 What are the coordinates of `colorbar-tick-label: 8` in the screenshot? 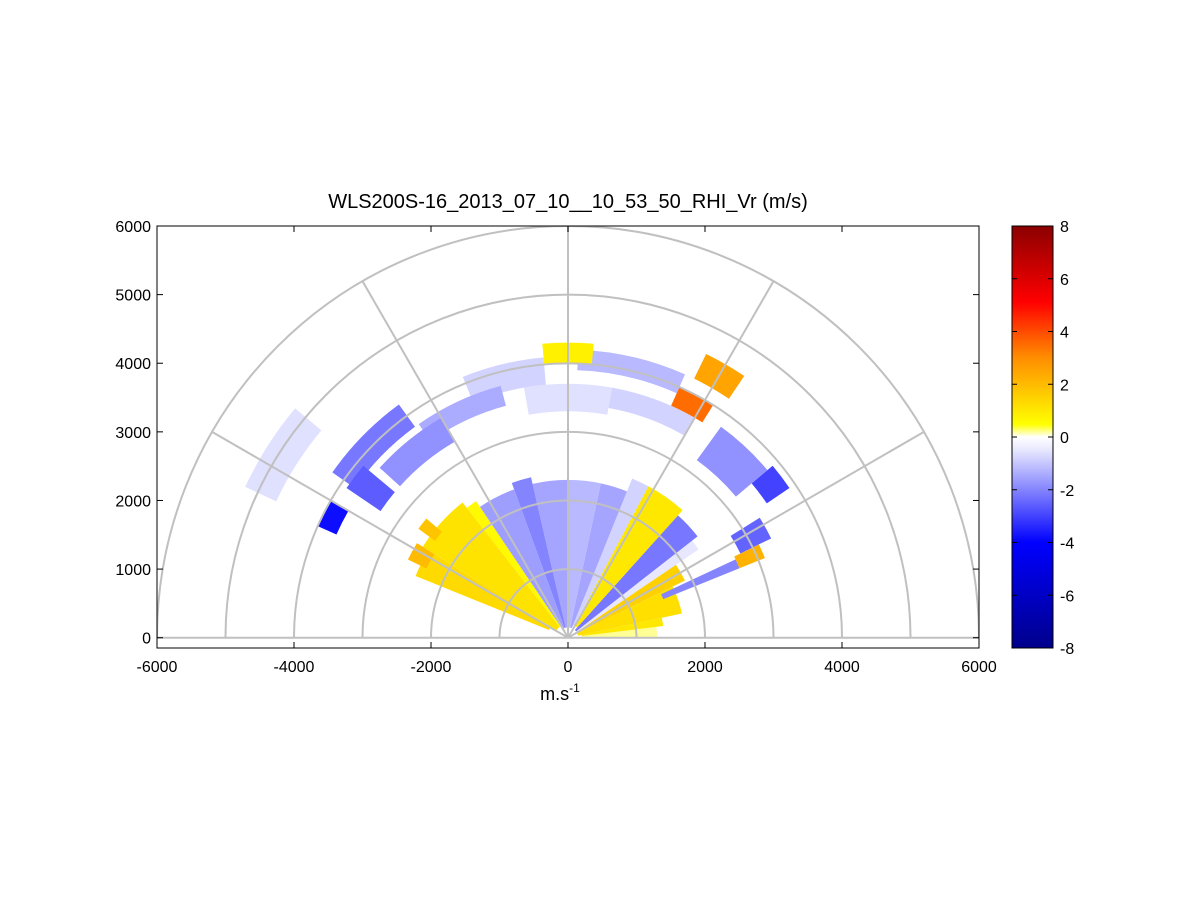 It's located at (1064, 227).